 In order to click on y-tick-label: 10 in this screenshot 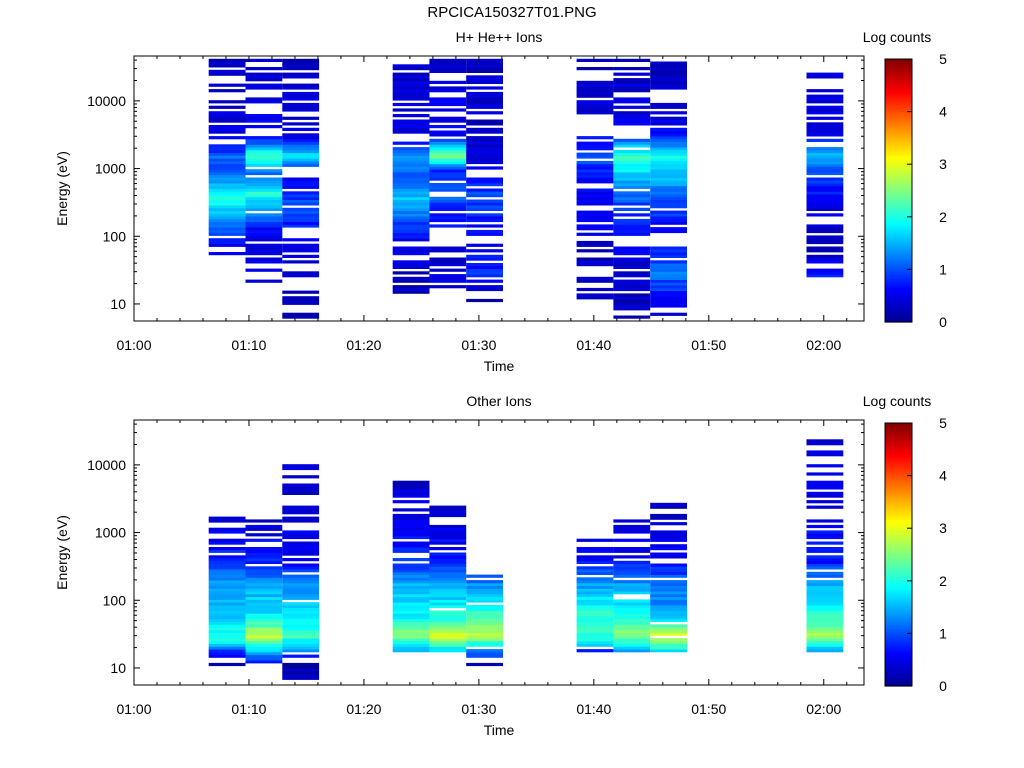, I will do `click(118, 304)`.